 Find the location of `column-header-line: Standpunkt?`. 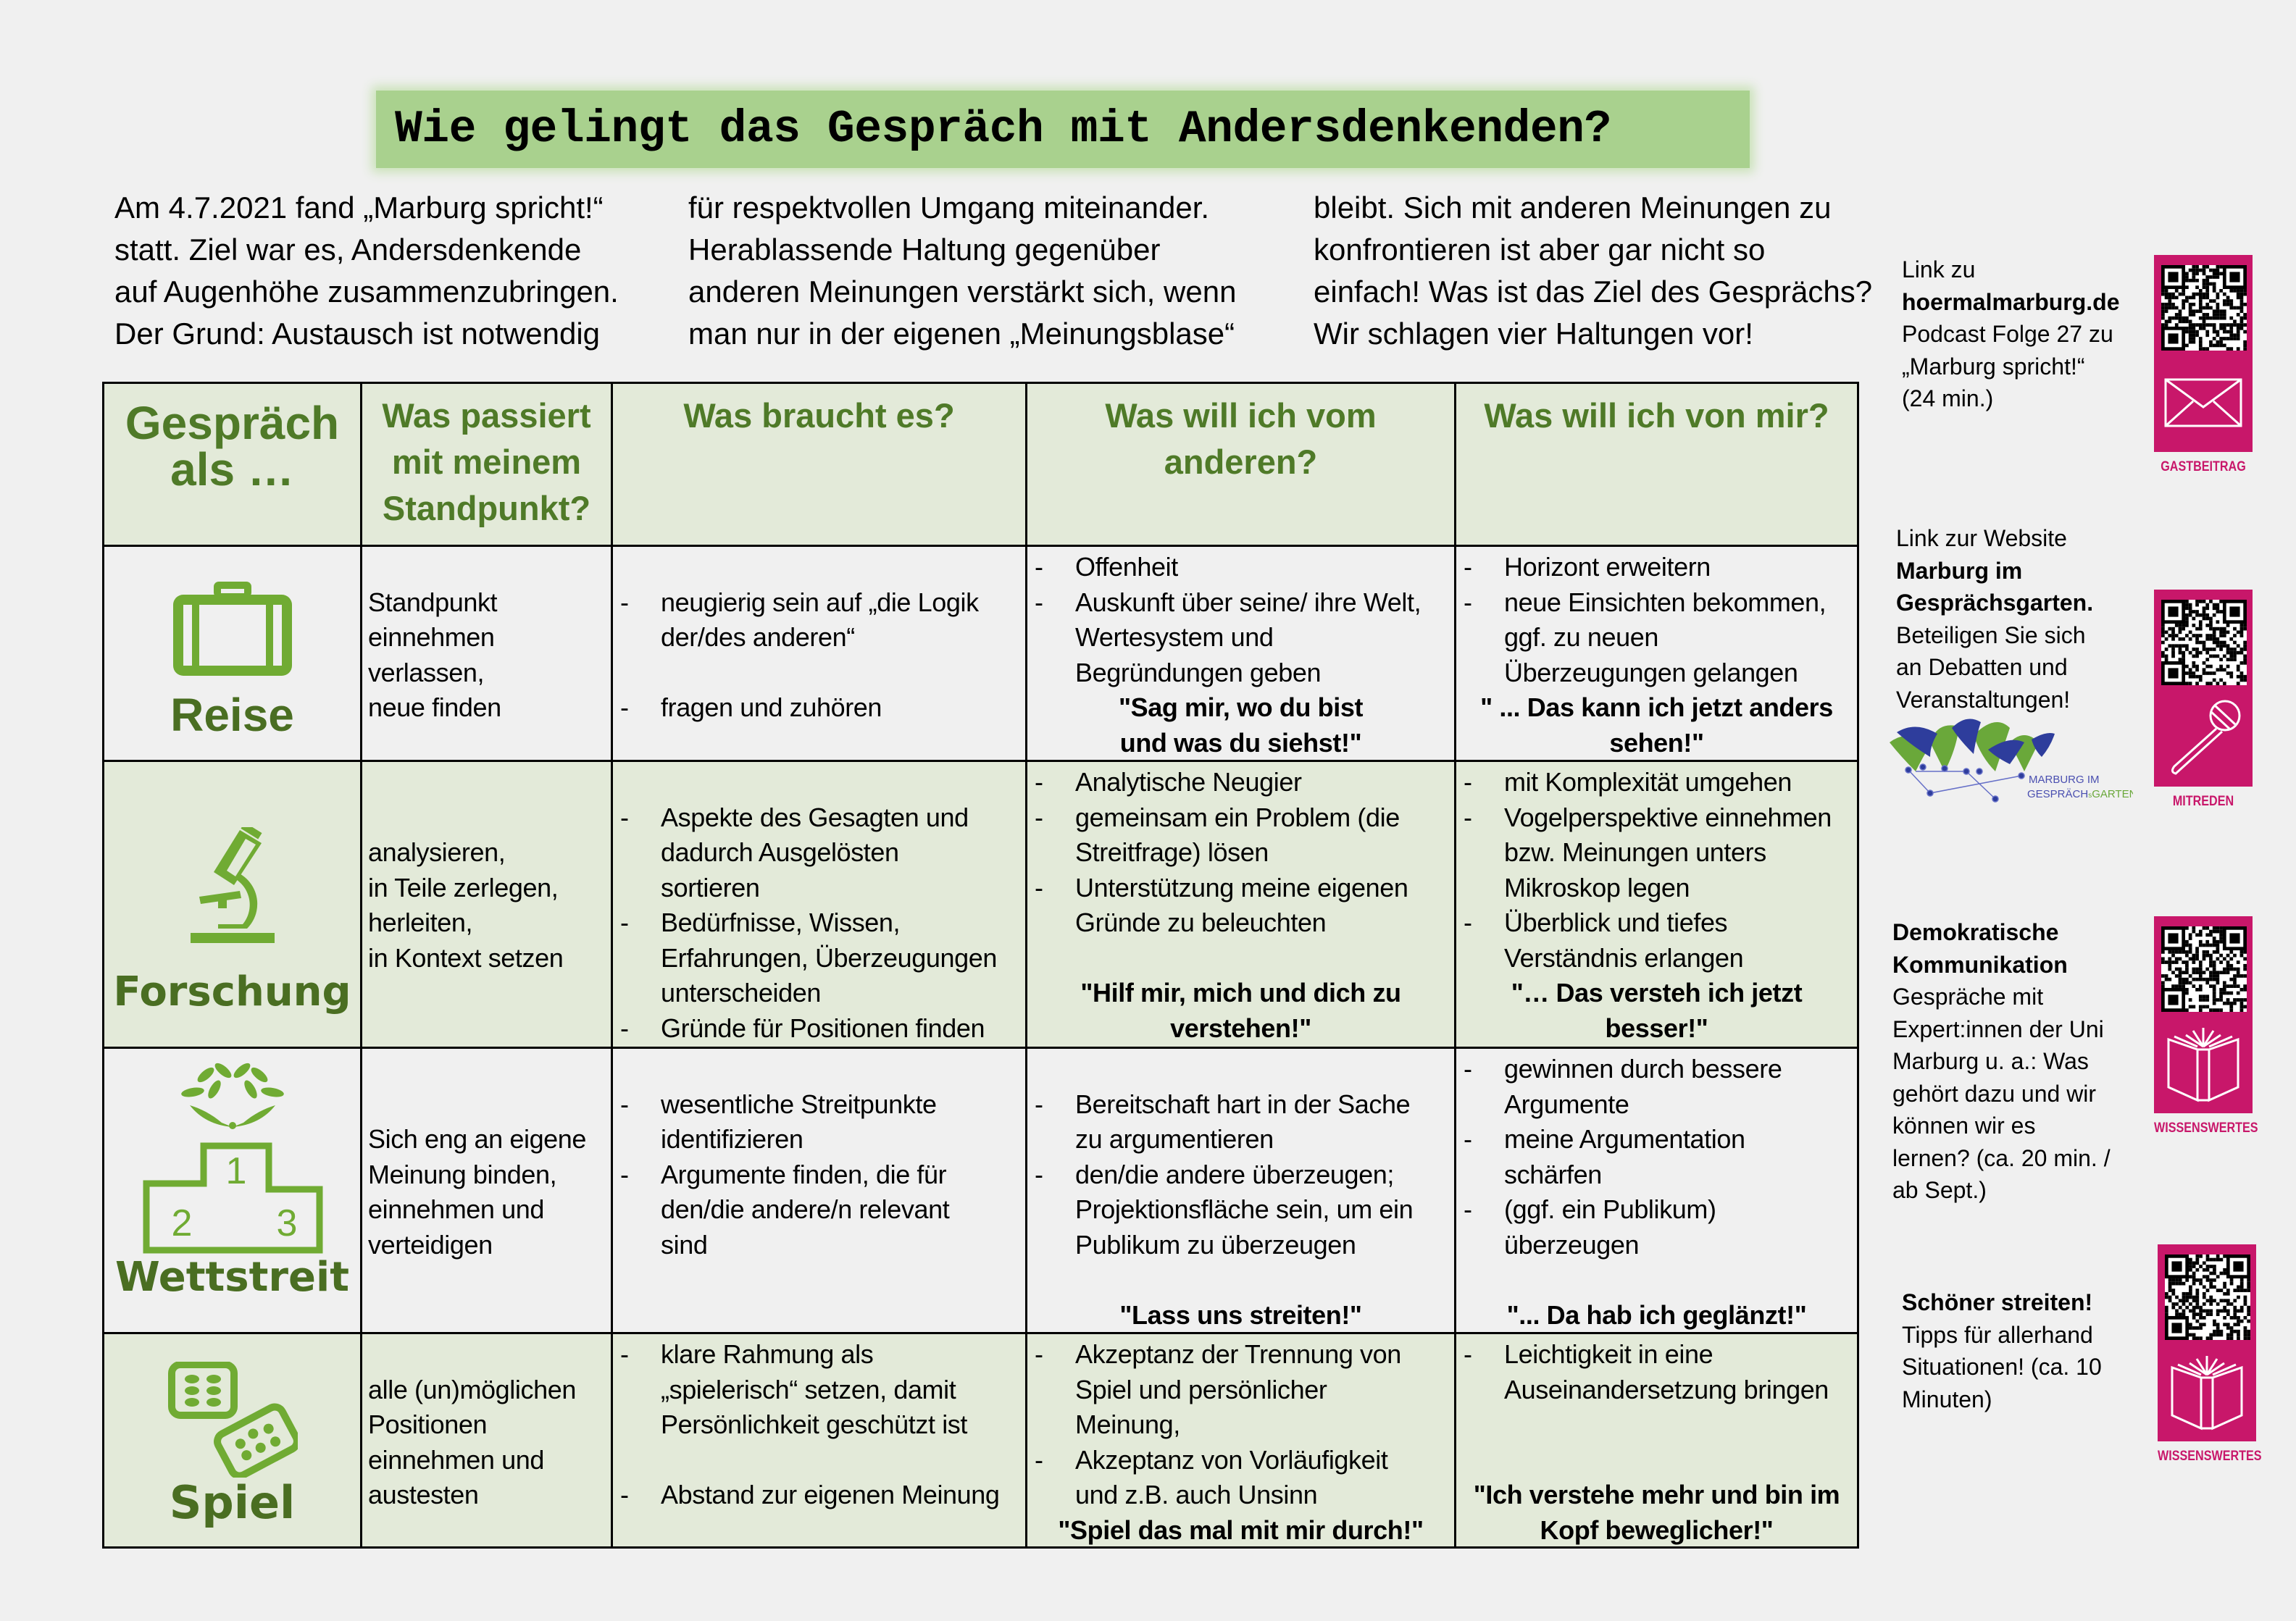

column-header-line: Standpunkt? is located at coordinates (486, 508).